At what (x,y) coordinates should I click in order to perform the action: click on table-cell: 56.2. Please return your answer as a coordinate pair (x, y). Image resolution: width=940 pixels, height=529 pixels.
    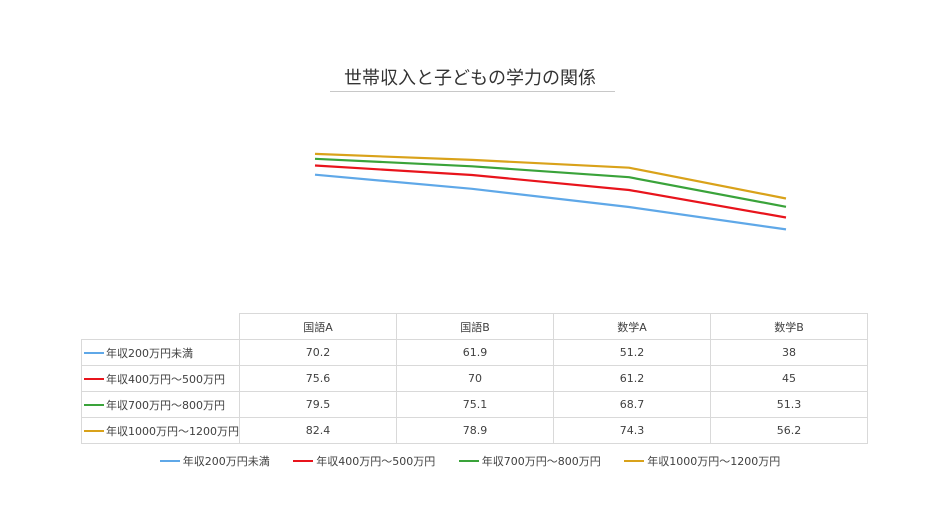
    Looking at the image, I should click on (789, 430).